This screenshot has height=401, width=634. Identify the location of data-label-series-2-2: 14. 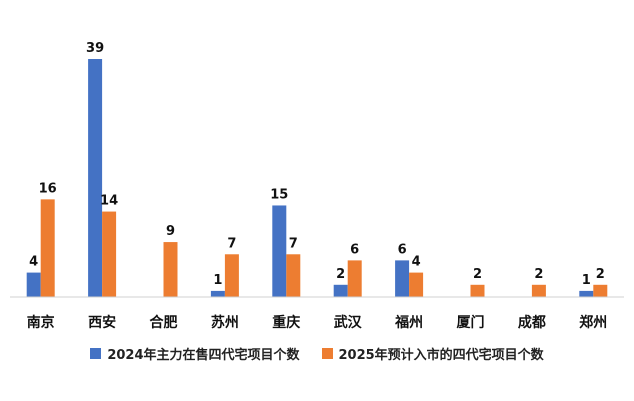
(109, 201).